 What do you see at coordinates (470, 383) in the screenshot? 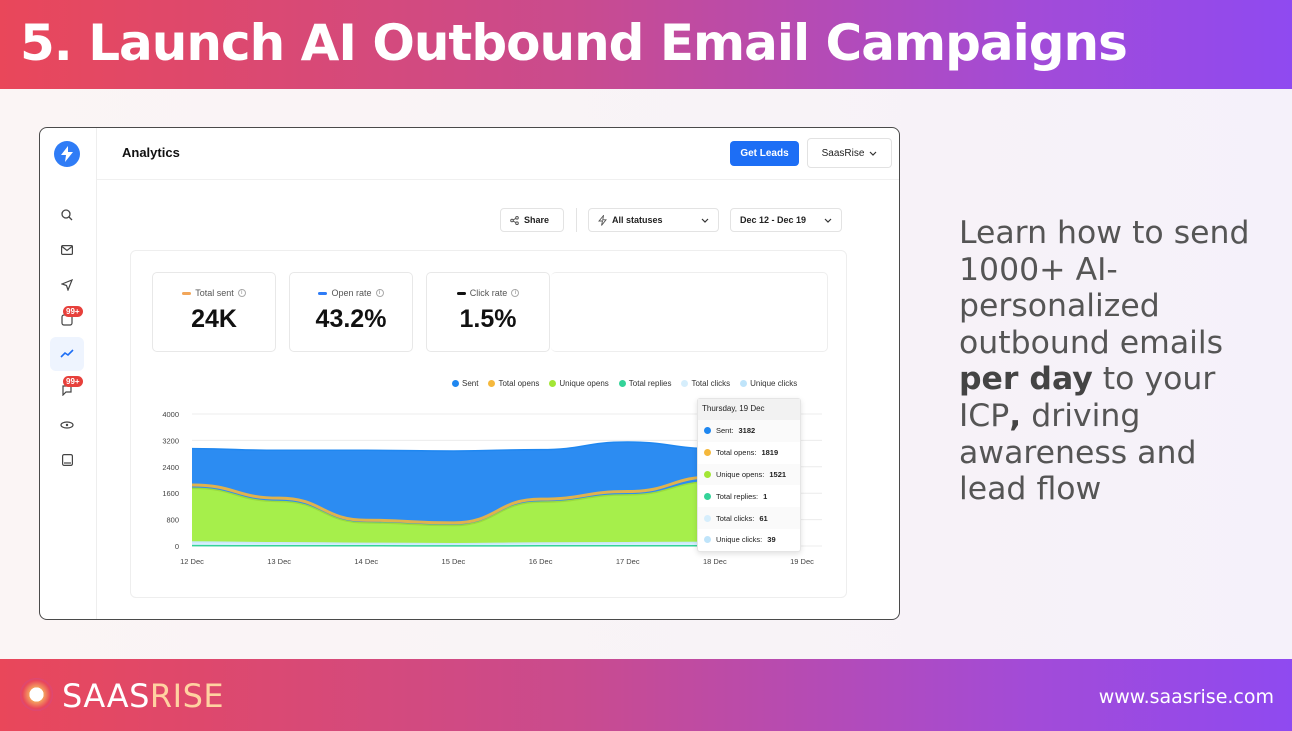
I see `legend-label: Sent` at bounding box center [470, 383].